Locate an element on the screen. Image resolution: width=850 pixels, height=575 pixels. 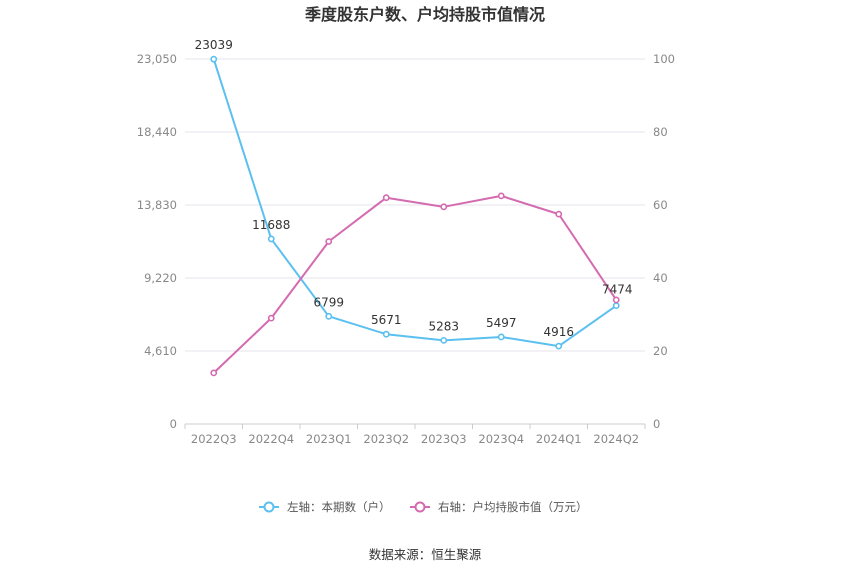
left-tick-label: 4,610 is located at coordinates (160, 351).